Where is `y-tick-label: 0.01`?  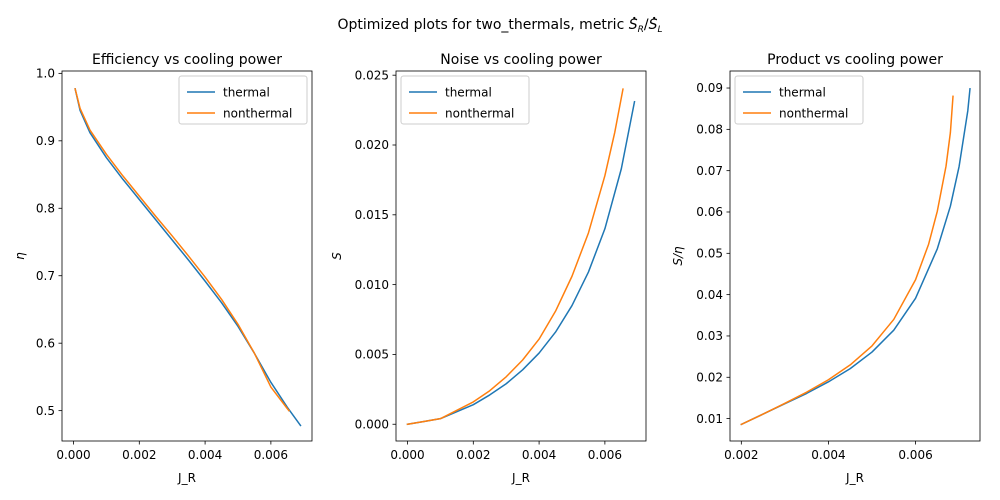 y-tick-label: 0.01 is located at coordinates (709, 419).